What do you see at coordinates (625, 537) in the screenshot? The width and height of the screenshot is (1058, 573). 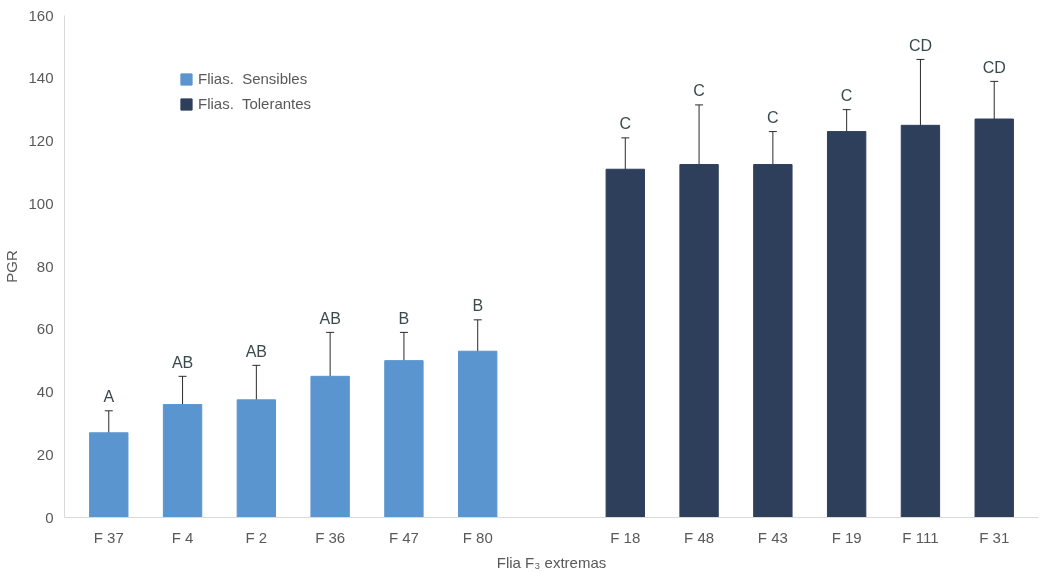 I see `x-tick-label: F 18` at bounding box center [625, 537].